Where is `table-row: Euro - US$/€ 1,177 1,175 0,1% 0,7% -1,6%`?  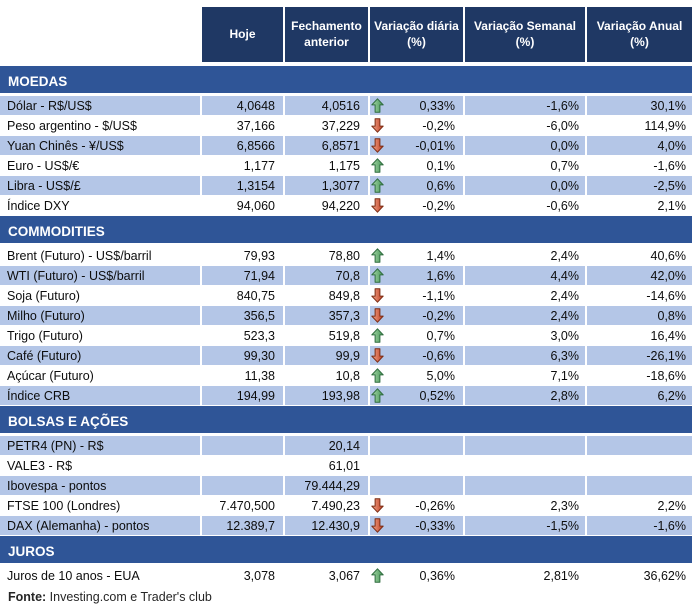 table-row: Euro - US$/€ 1,177 1,175 0,1% 0,7% -1,6% is located at coordinates (346, 166).